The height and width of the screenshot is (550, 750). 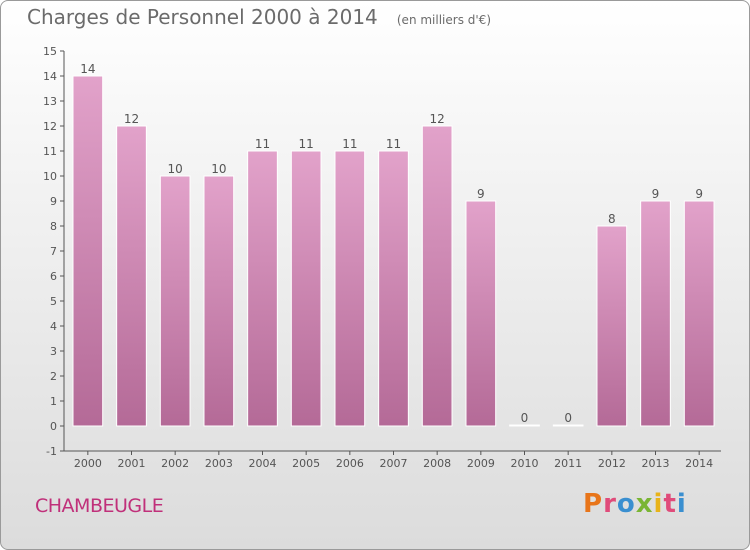 I want to click on brand-letter: o, so click(x=626, y=504).